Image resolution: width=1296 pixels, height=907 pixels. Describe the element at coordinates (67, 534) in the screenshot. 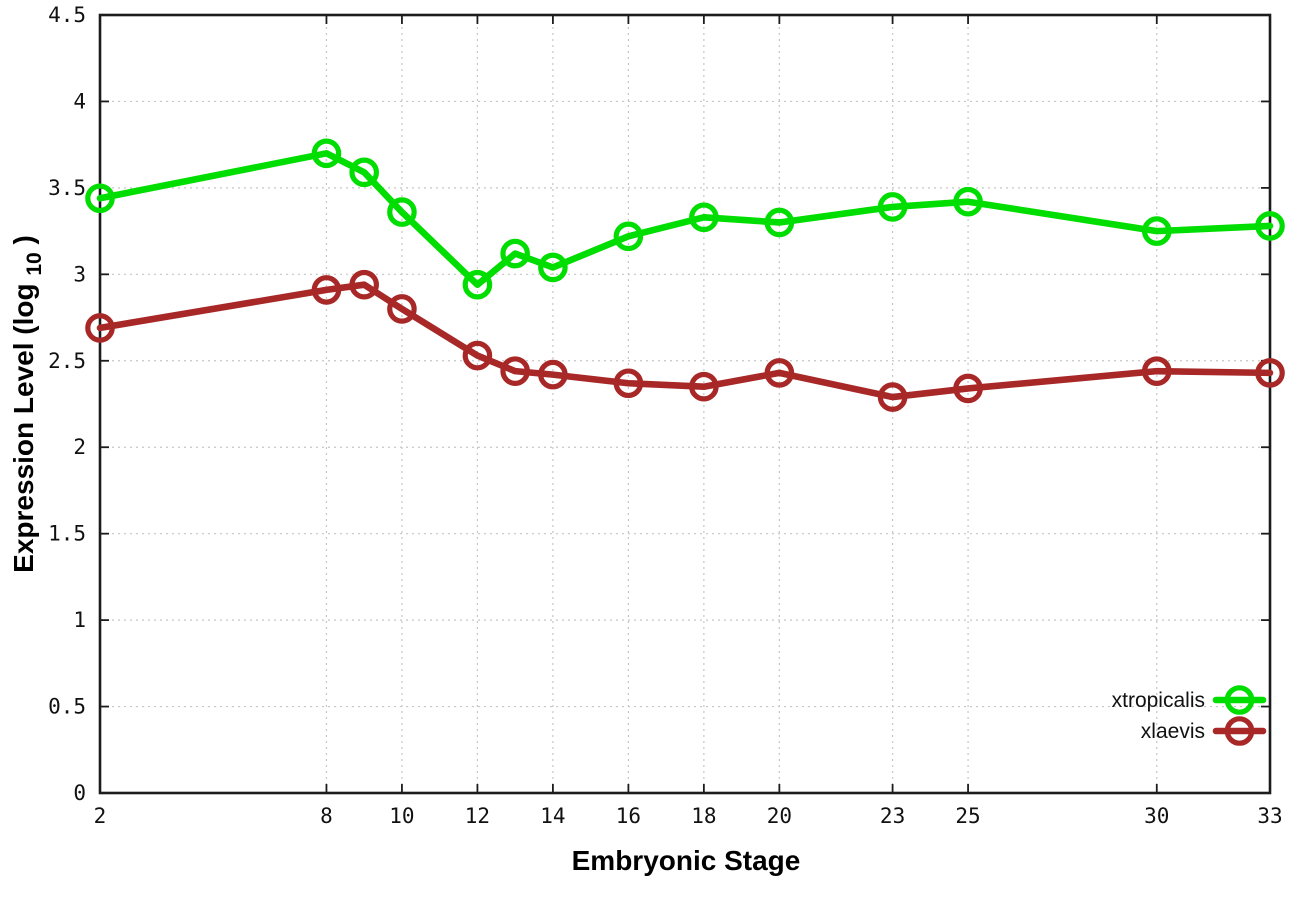

I see `y-tick-label: 1.5` at that location.